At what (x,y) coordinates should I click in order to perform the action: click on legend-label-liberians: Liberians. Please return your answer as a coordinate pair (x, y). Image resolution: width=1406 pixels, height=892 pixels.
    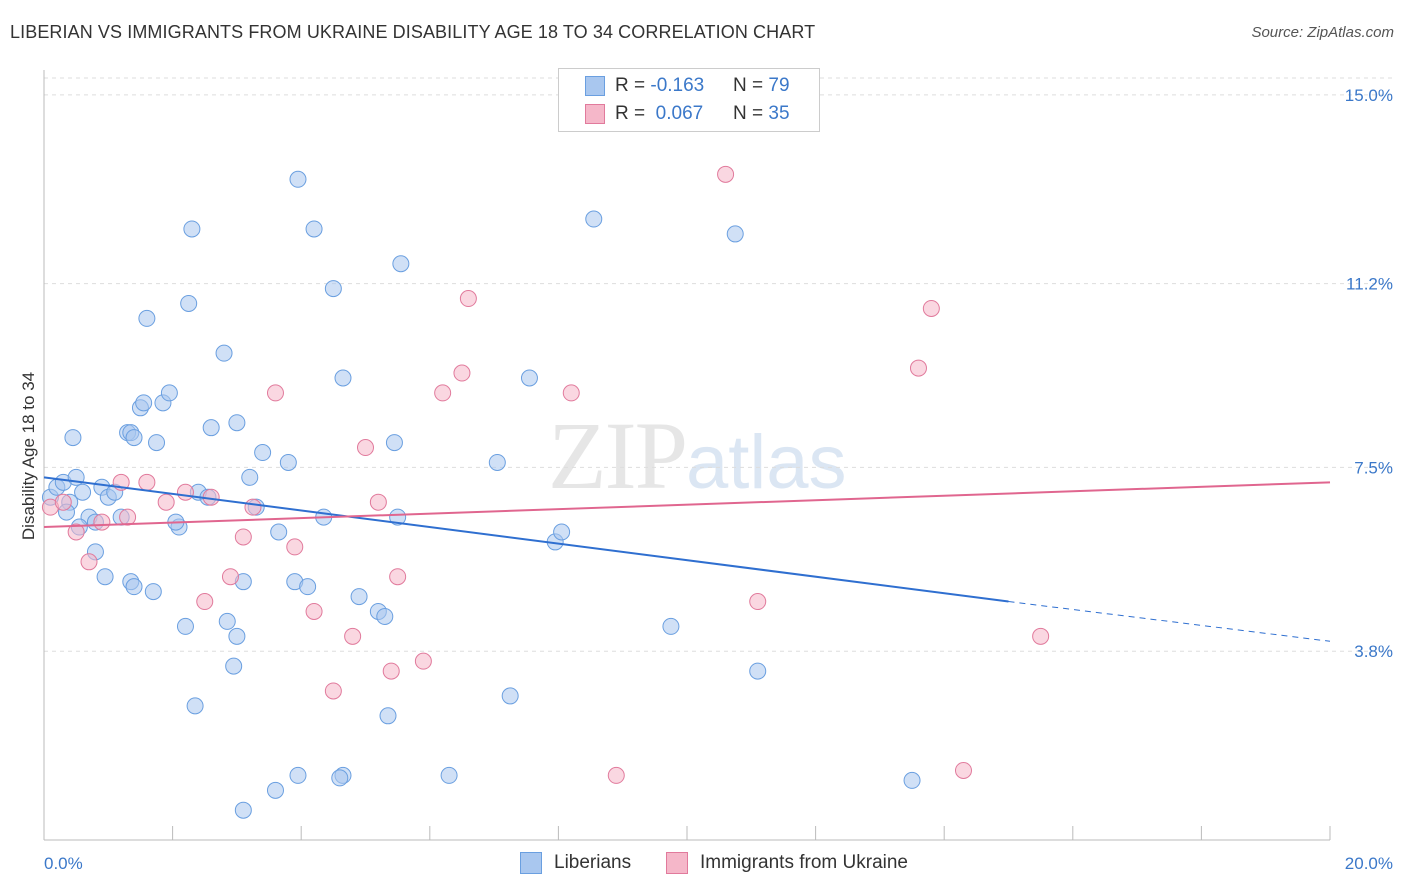
    Looking at the image, I should click on (593, 862).